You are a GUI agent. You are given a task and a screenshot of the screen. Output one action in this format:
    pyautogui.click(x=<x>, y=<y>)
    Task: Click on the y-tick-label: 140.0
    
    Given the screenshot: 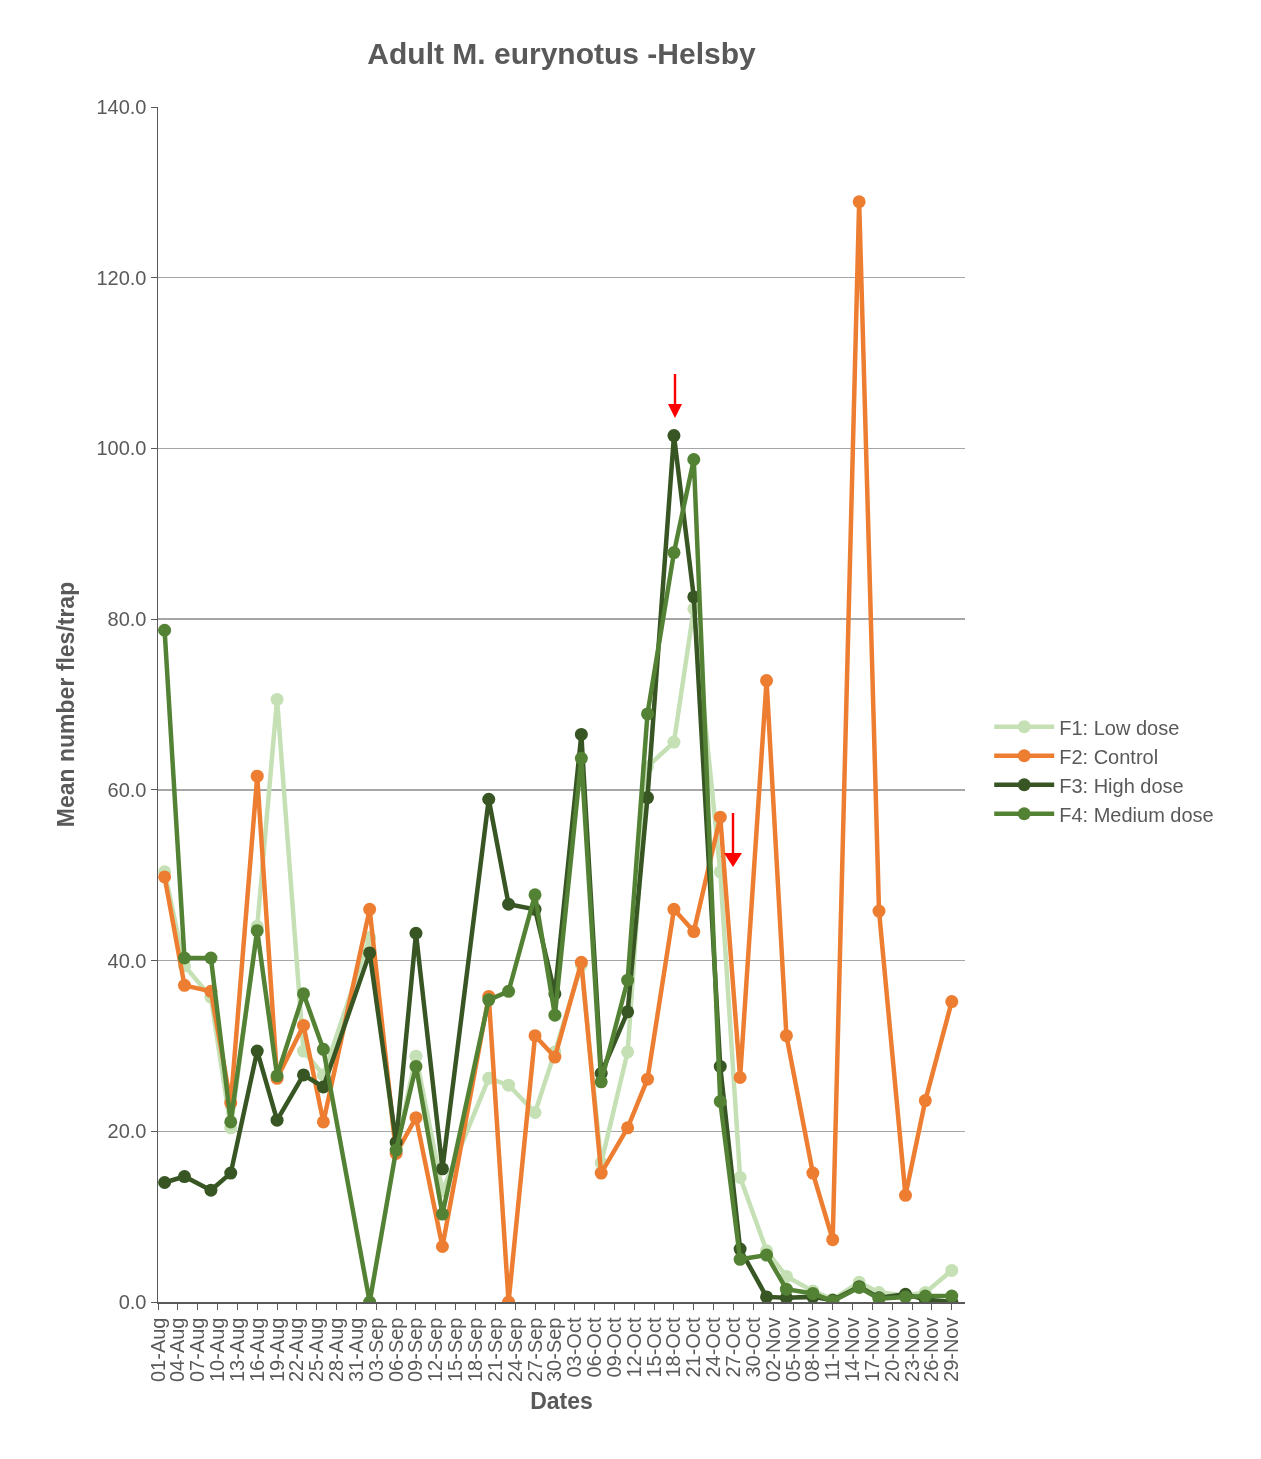 What is the action you would take?
    pyautogui.click(x=121, y=107)
    